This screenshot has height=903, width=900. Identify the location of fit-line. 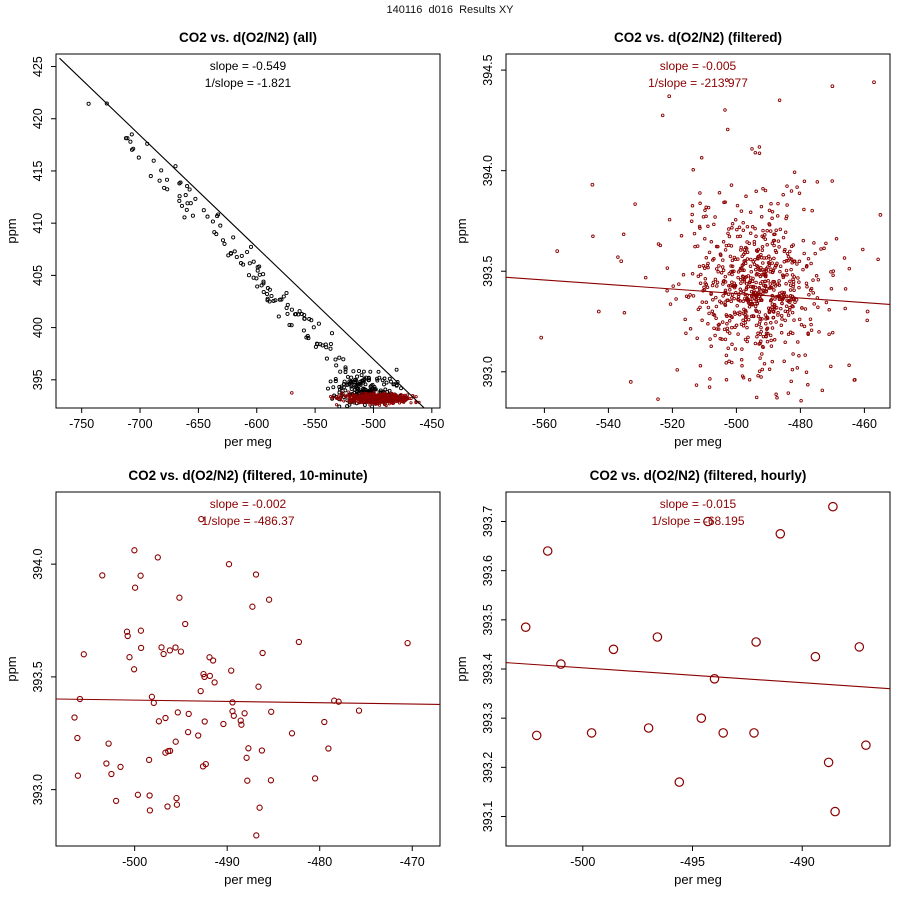
(248, 701).